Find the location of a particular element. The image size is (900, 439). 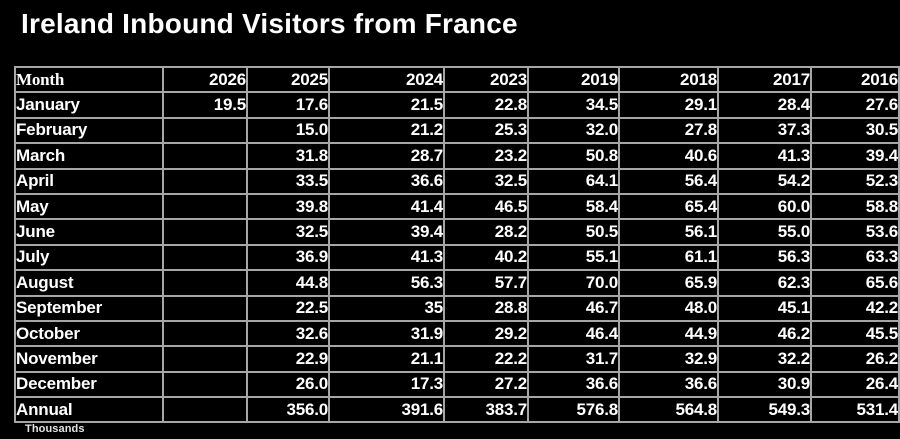

value-cell: 53.6 is located at coordinates (855, 232).